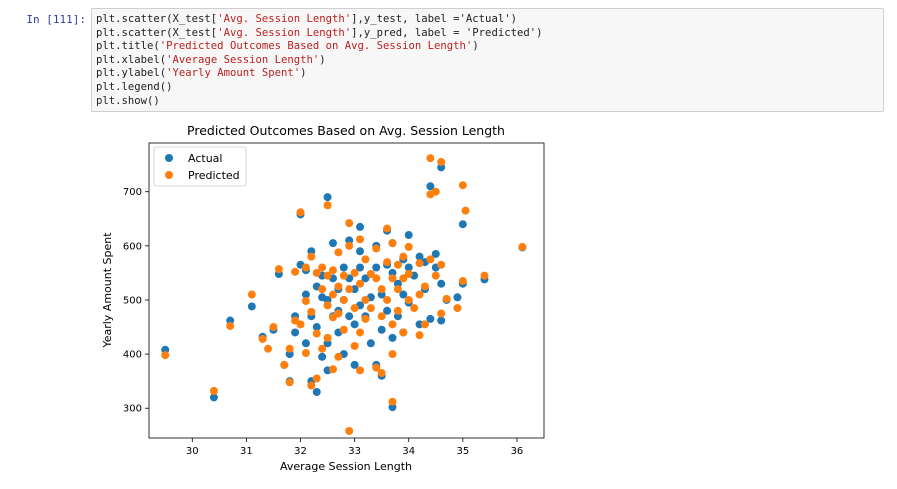 The height and width of the screenshot is (489, 897). What do you see at coordinates (489, 88) in the screenshot?
I see `code-line: plt.legend()` at bounding box center [489, 88].